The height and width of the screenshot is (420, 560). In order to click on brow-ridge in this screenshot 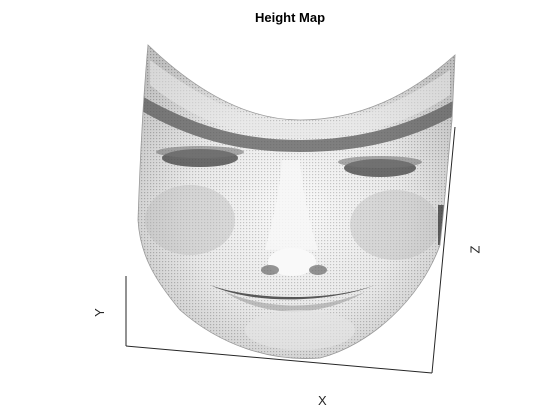, I will do `click(297, 123)`.